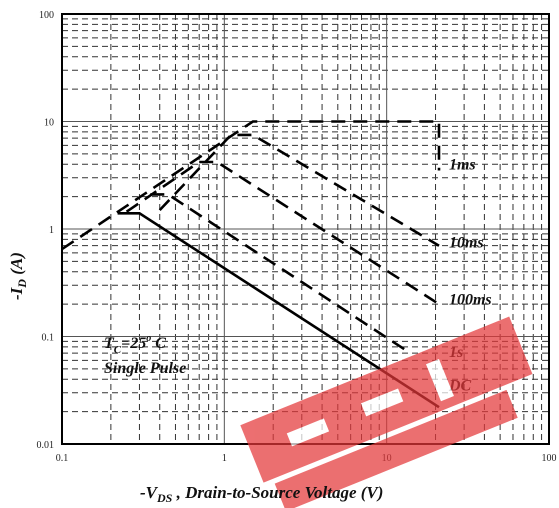 The height and width of the screenshot is (508, 559). I want to click on y-tick-label: 0.01, so click(46, 445).